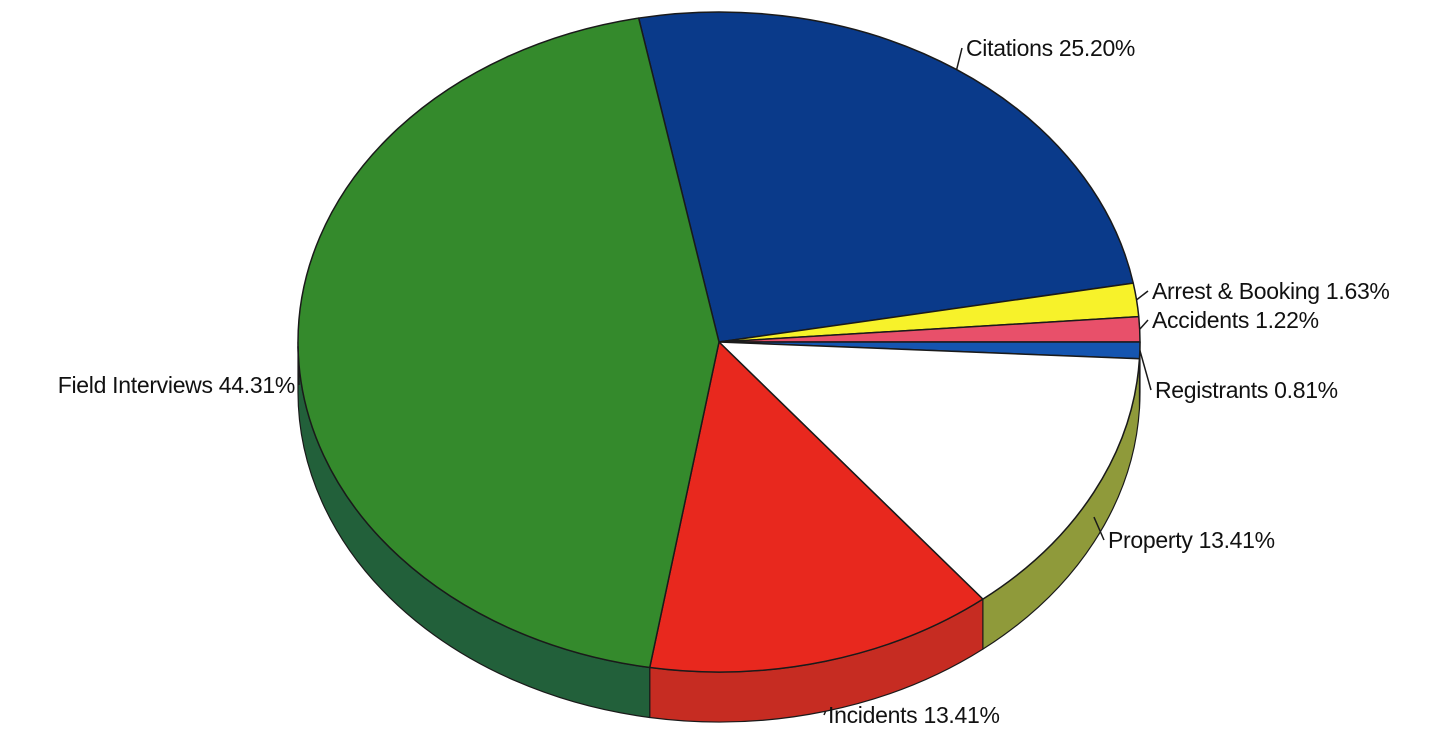  Describe the element at coordinates (1246, 390) in the screenshot. I see `slice-label-registrants: Registrants 0.81%` at that location.